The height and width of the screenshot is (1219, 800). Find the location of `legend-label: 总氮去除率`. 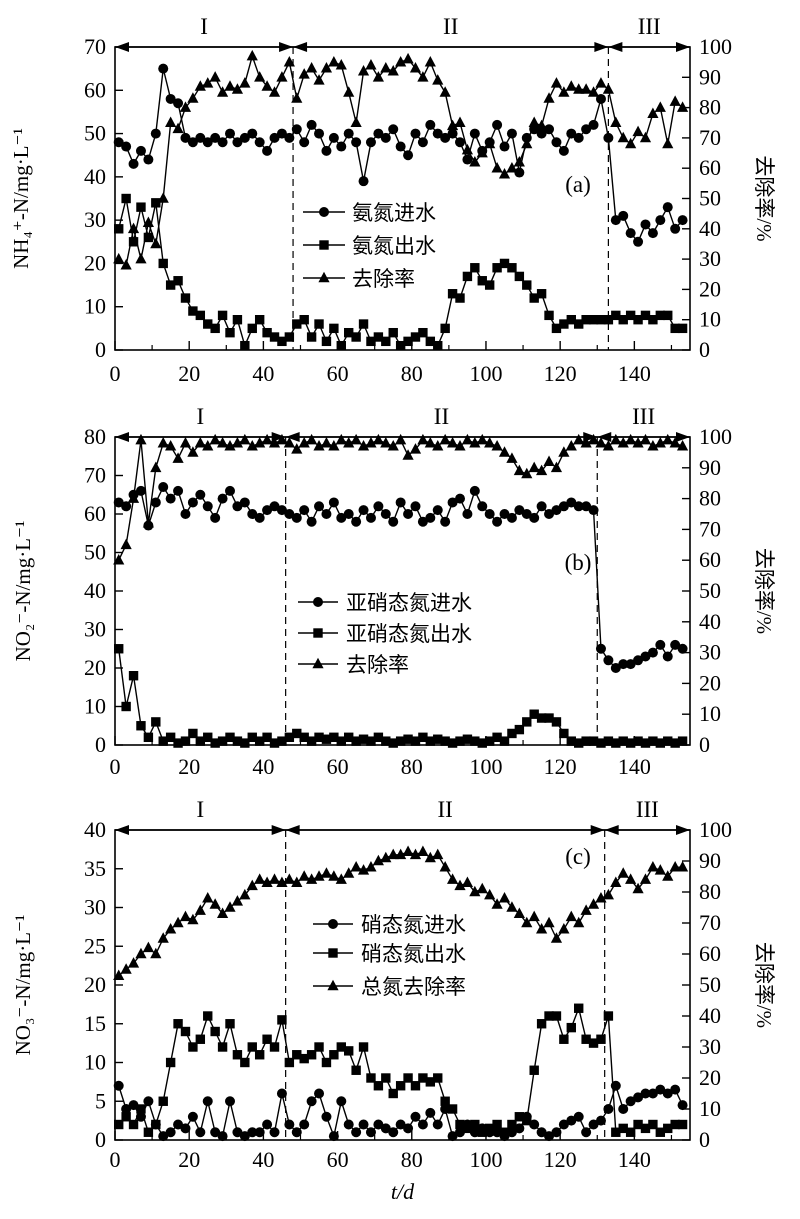

legend-label: 总氮去除率 is located at coordinates (413, 987).